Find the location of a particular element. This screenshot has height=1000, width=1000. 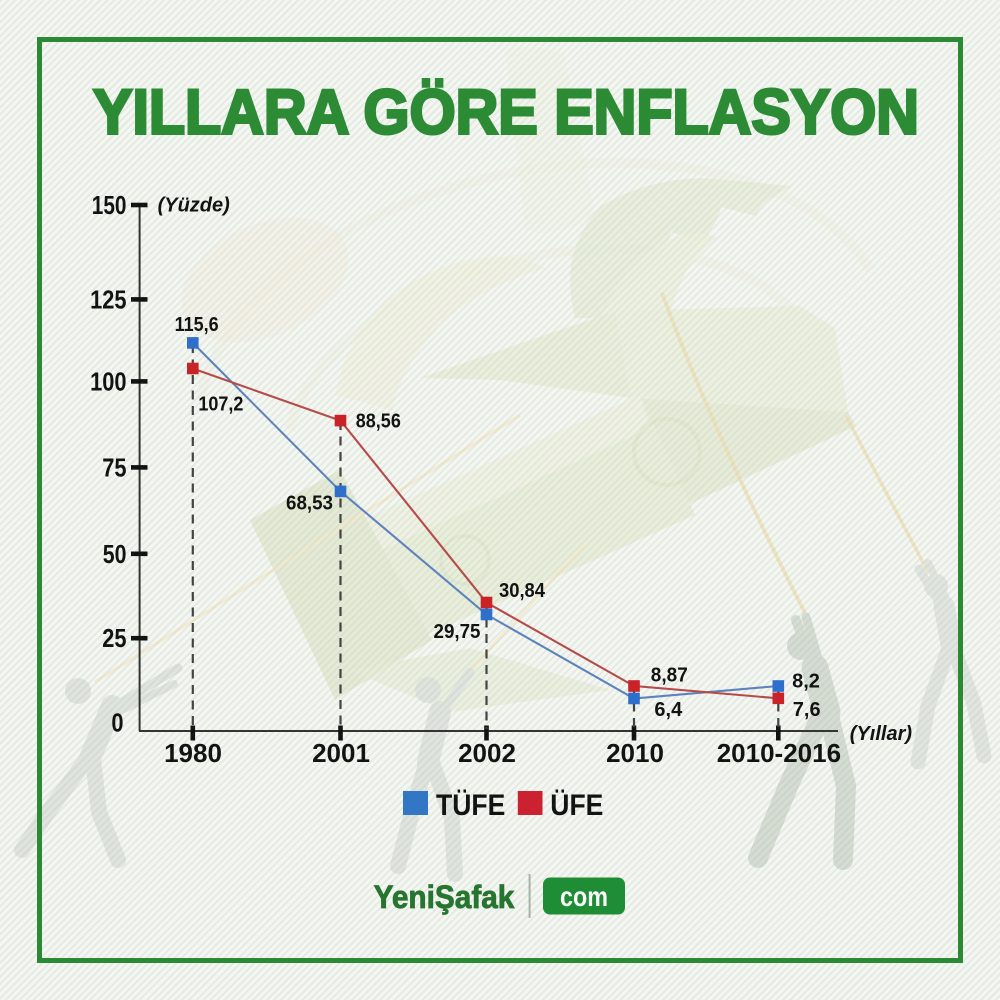

svg-text: 29,75 is located at coordinates (456, 631).